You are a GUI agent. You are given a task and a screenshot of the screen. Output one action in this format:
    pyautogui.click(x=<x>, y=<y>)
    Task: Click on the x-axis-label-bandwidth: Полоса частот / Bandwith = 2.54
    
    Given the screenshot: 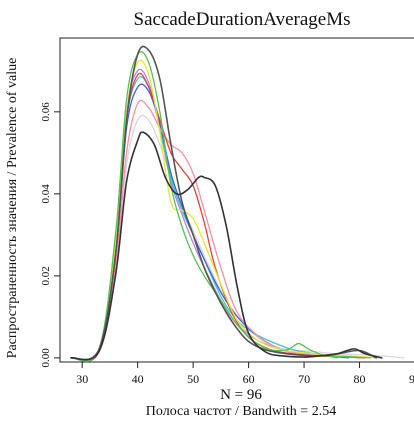 What is the action you would take?
    pyautogui.click(x=241, y=411)
    